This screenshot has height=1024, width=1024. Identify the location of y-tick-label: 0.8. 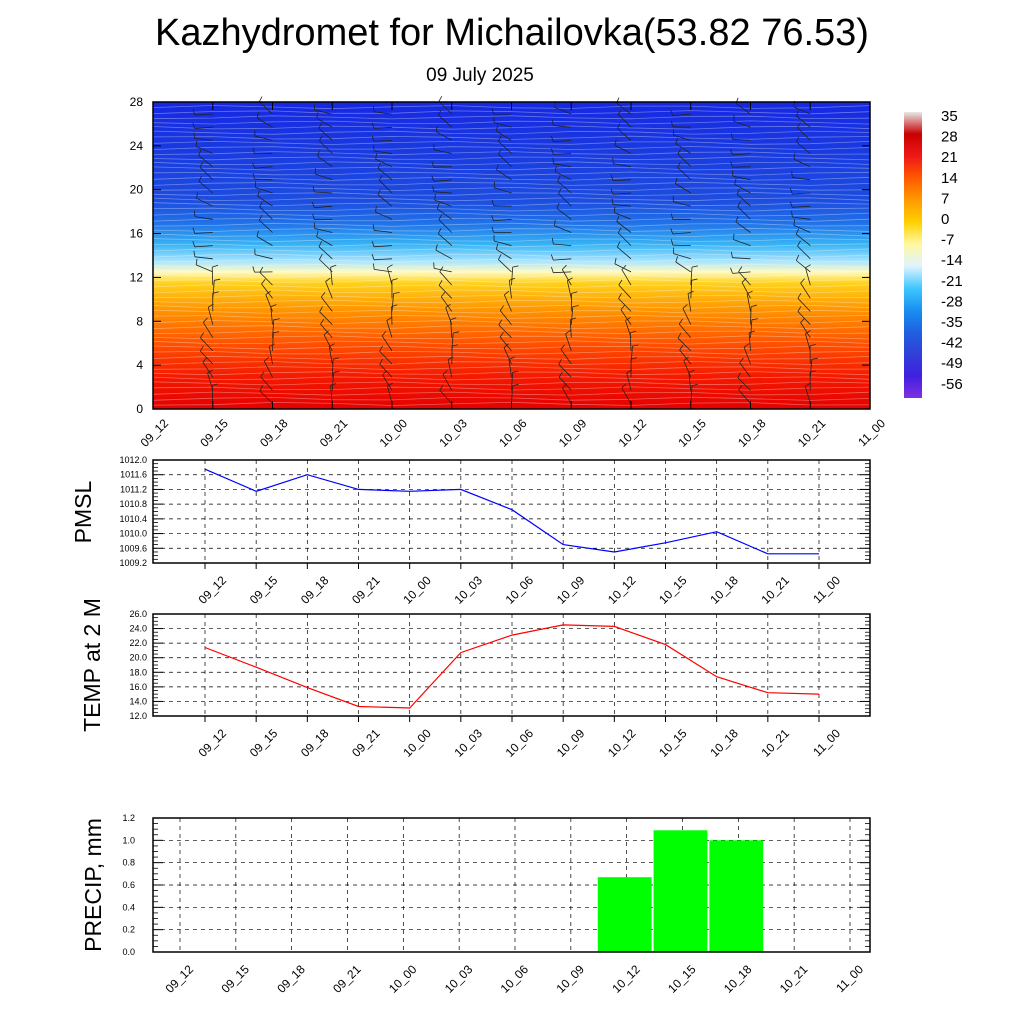
(128, 863).